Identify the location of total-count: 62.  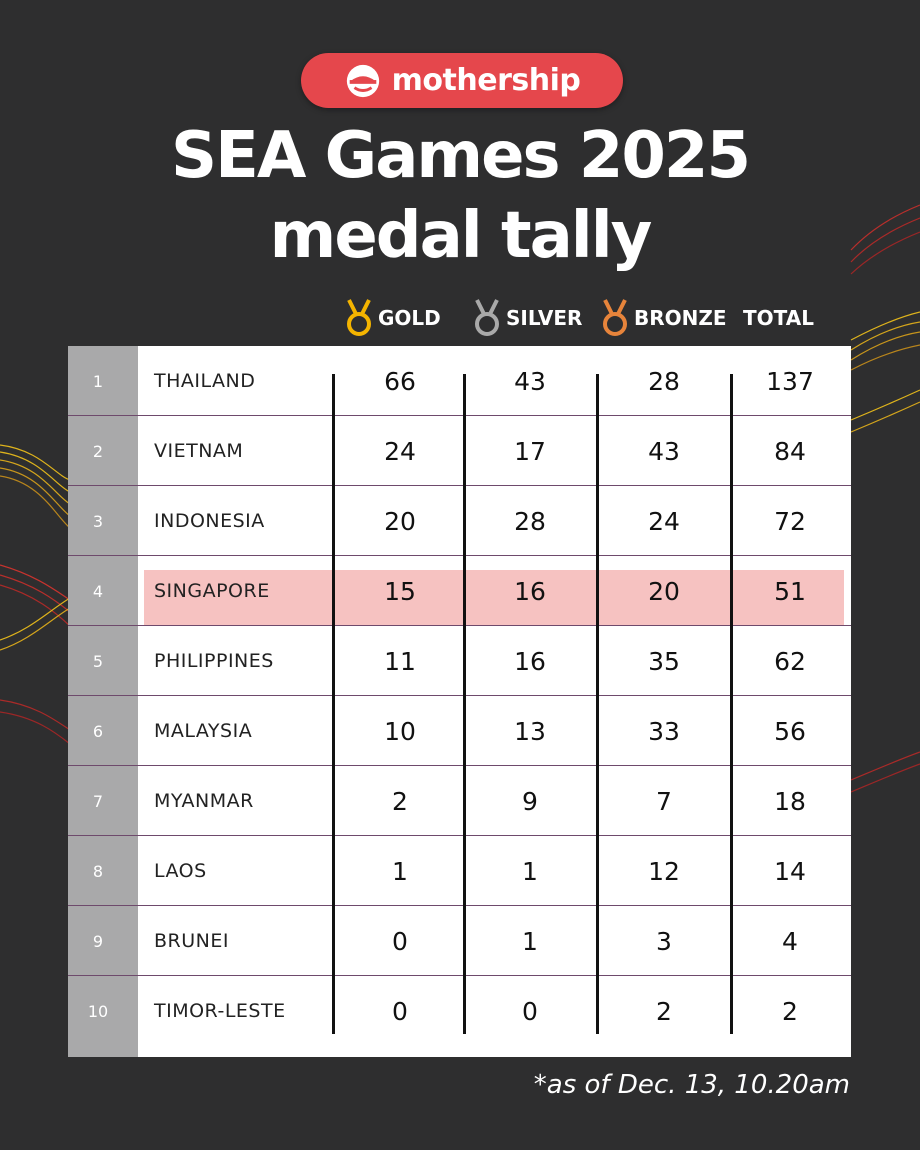
(790, 661).